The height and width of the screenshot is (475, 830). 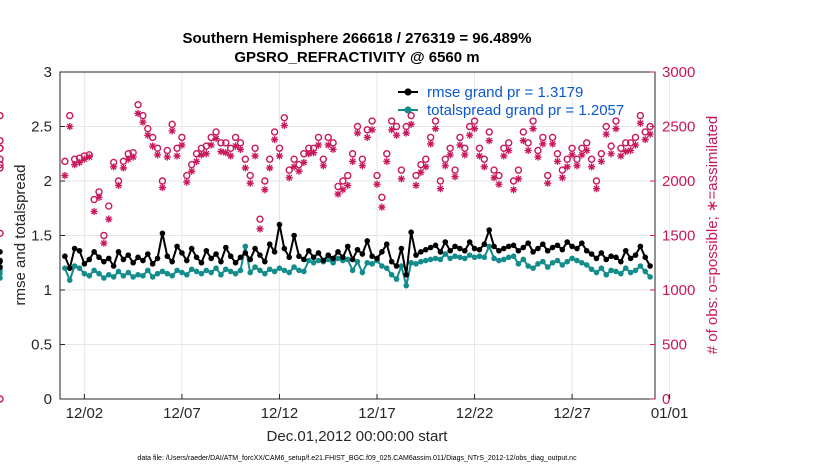 I want to click on y-tick-label: 2, so click(x=48, y=181).